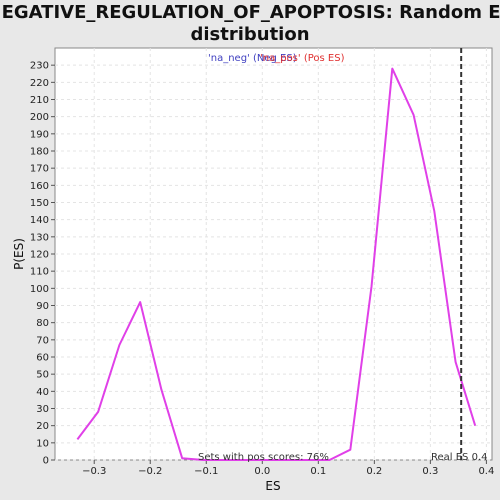 This screenshot has width=500, height=500. I want to click on y-tick-label: 0, so click(46, 461).